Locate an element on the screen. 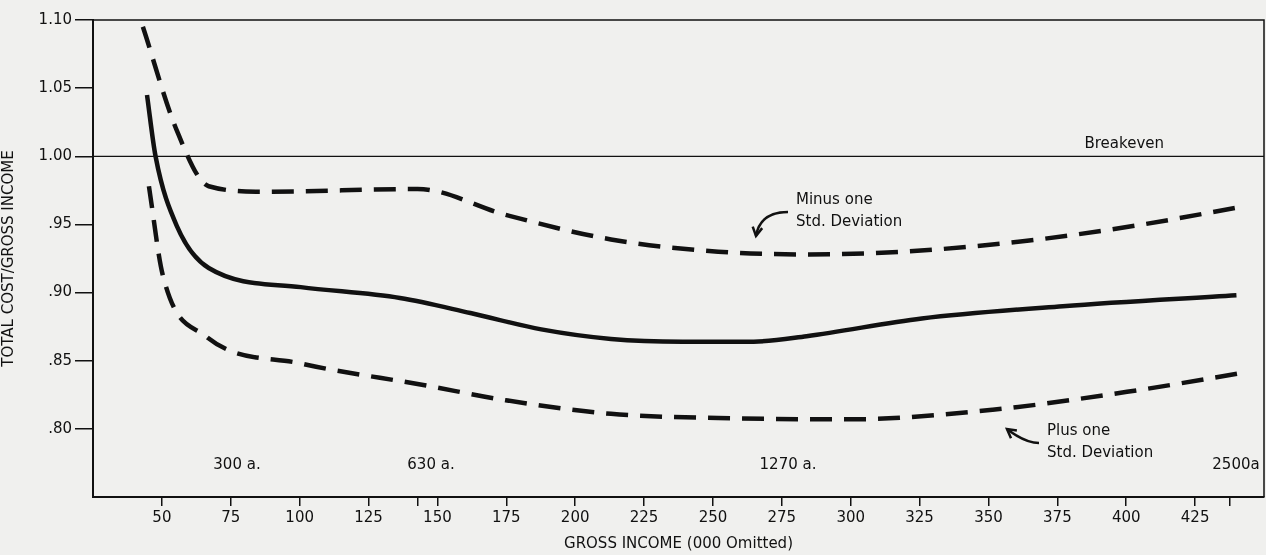 The image size is (1266, 555). annotation: 630 a. is located at coordinates (431, 463).